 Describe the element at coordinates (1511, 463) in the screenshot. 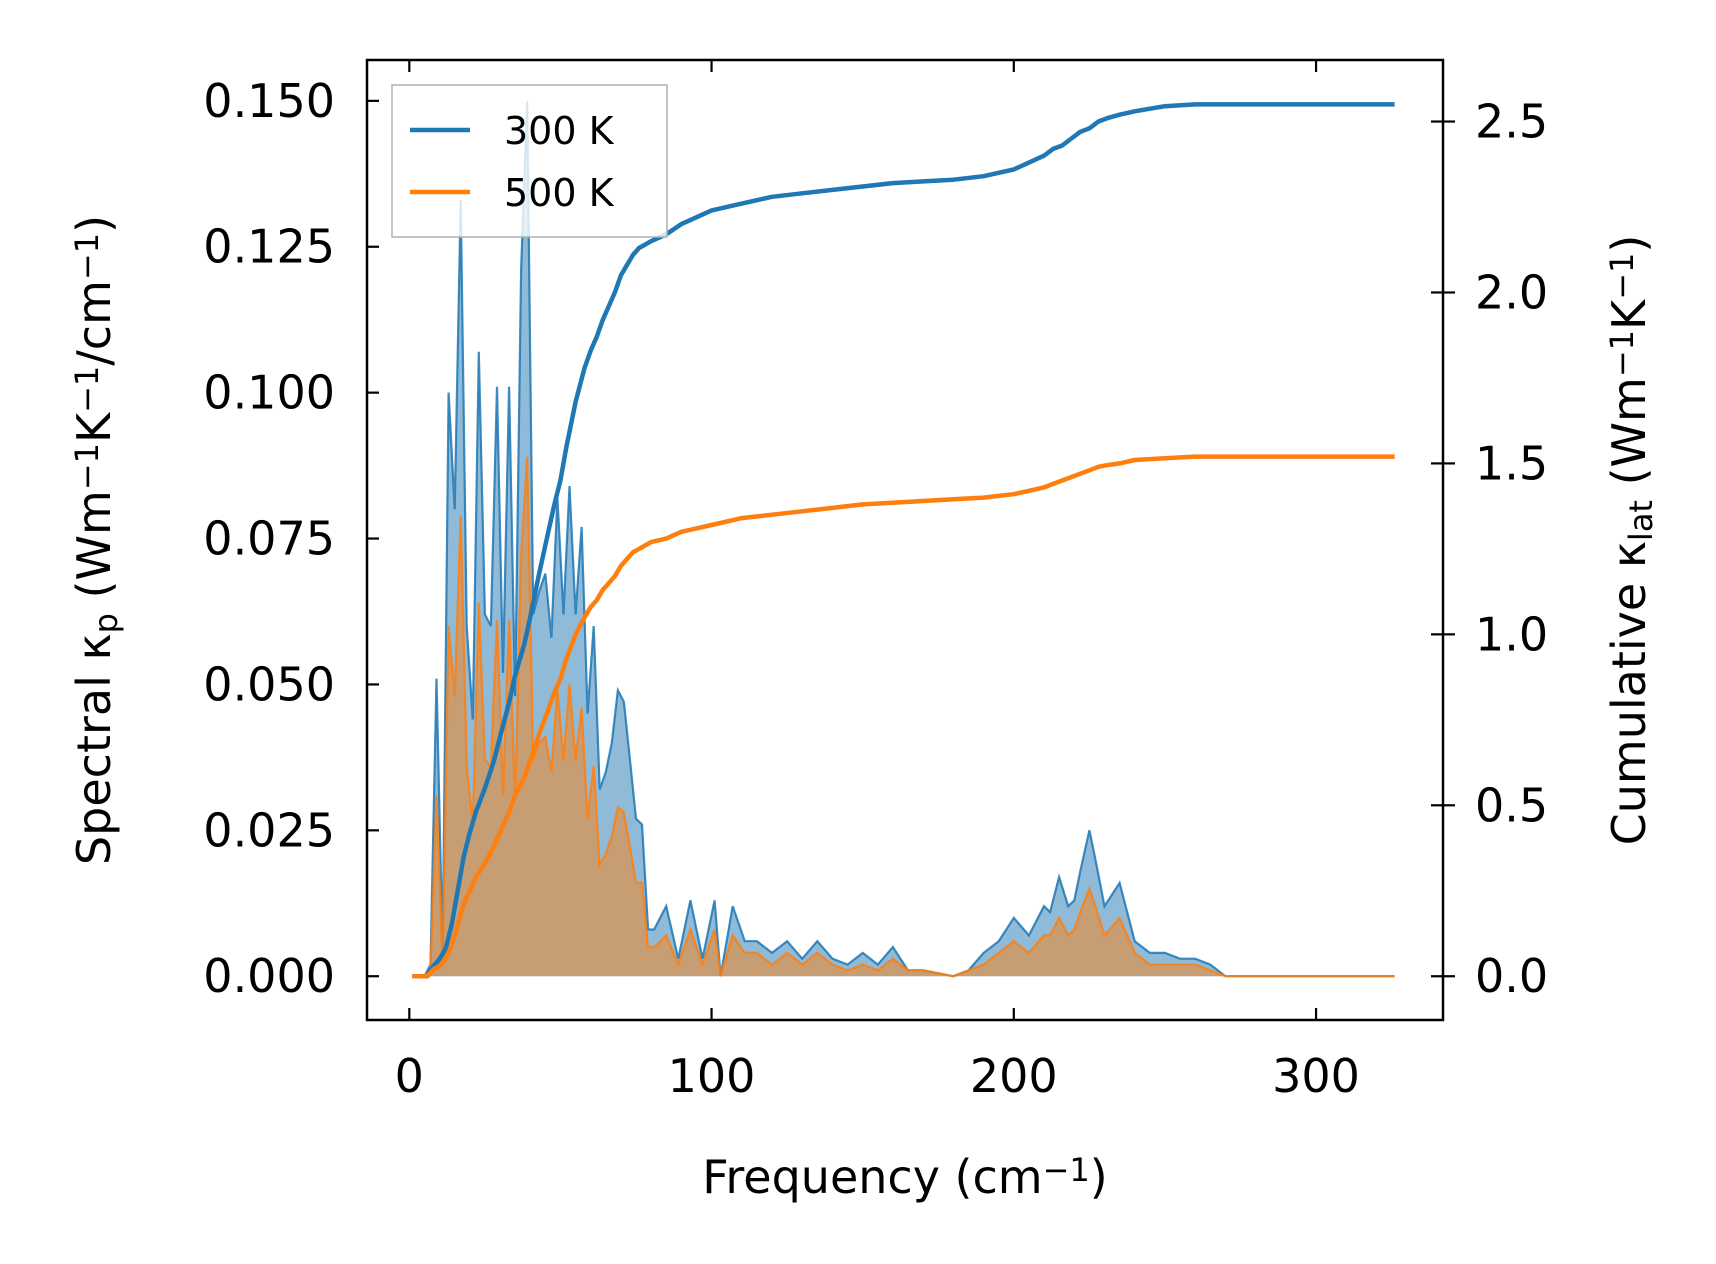

I see `y-right-tick-label: 1.5` at that location.